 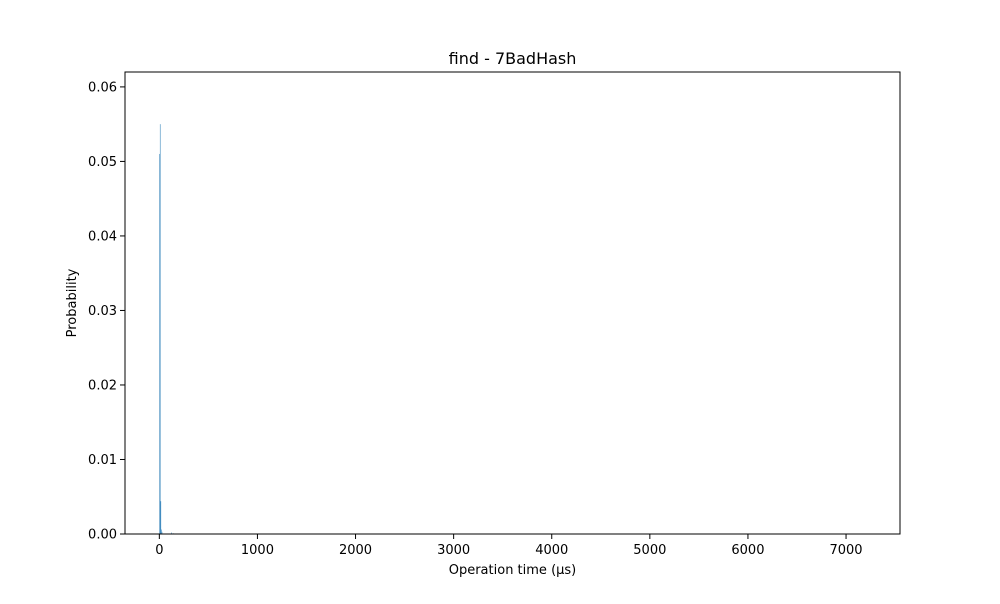 I want to click on x-axis-ticks: 0 1000 2000 3000 4000 5000 6000 7000, so click(x=509, y=546).